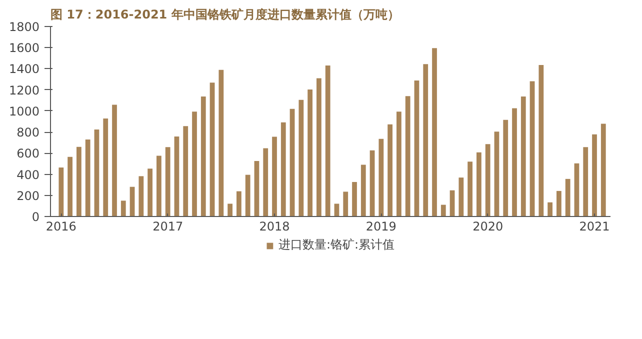 The width and height of the screenshot is (642, 339). Describe the element at coordinates (24, 111) in the screenshot. I see `y-tick-label: 1000` at that location.